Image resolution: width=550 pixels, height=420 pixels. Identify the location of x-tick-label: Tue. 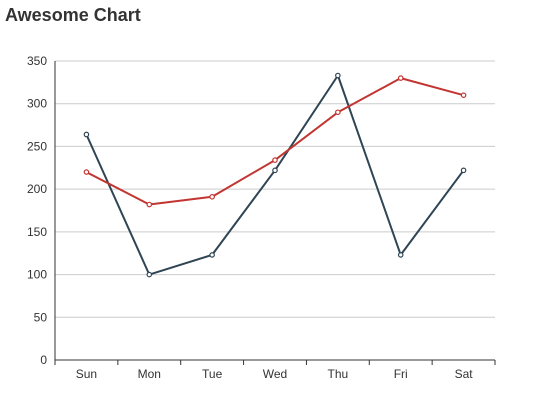
(212, 374).